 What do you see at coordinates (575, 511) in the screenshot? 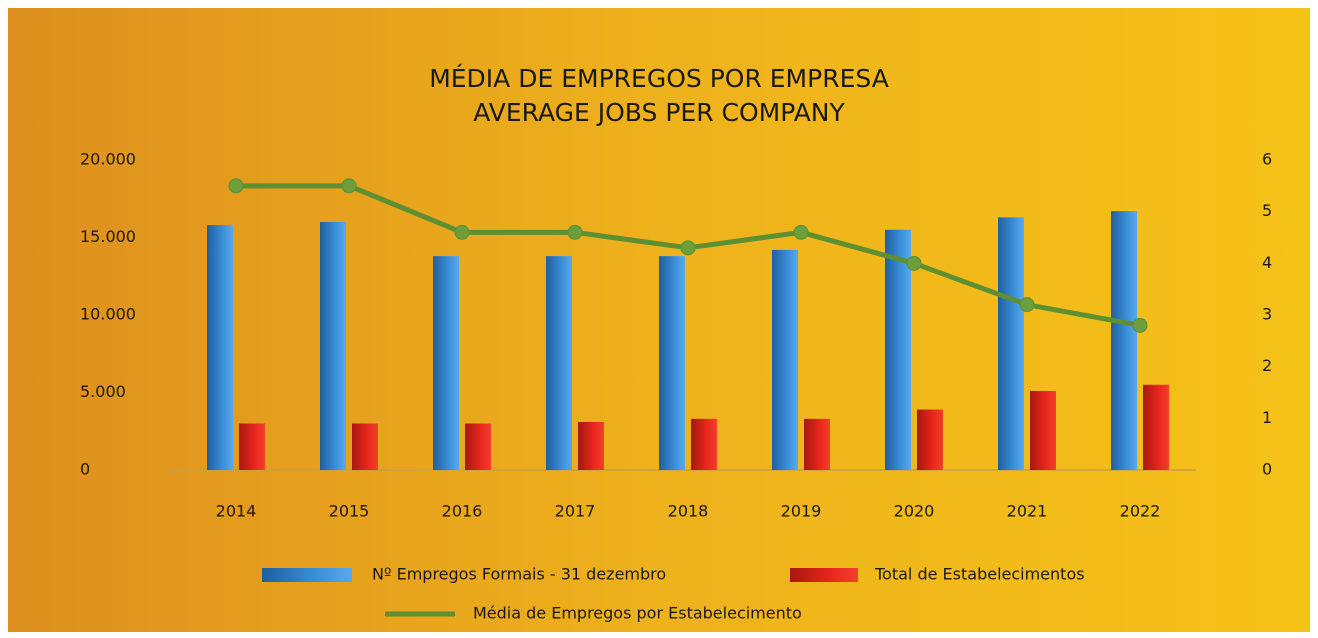
I see `x-tick-label: 2017` at bounding box center [575, 511].